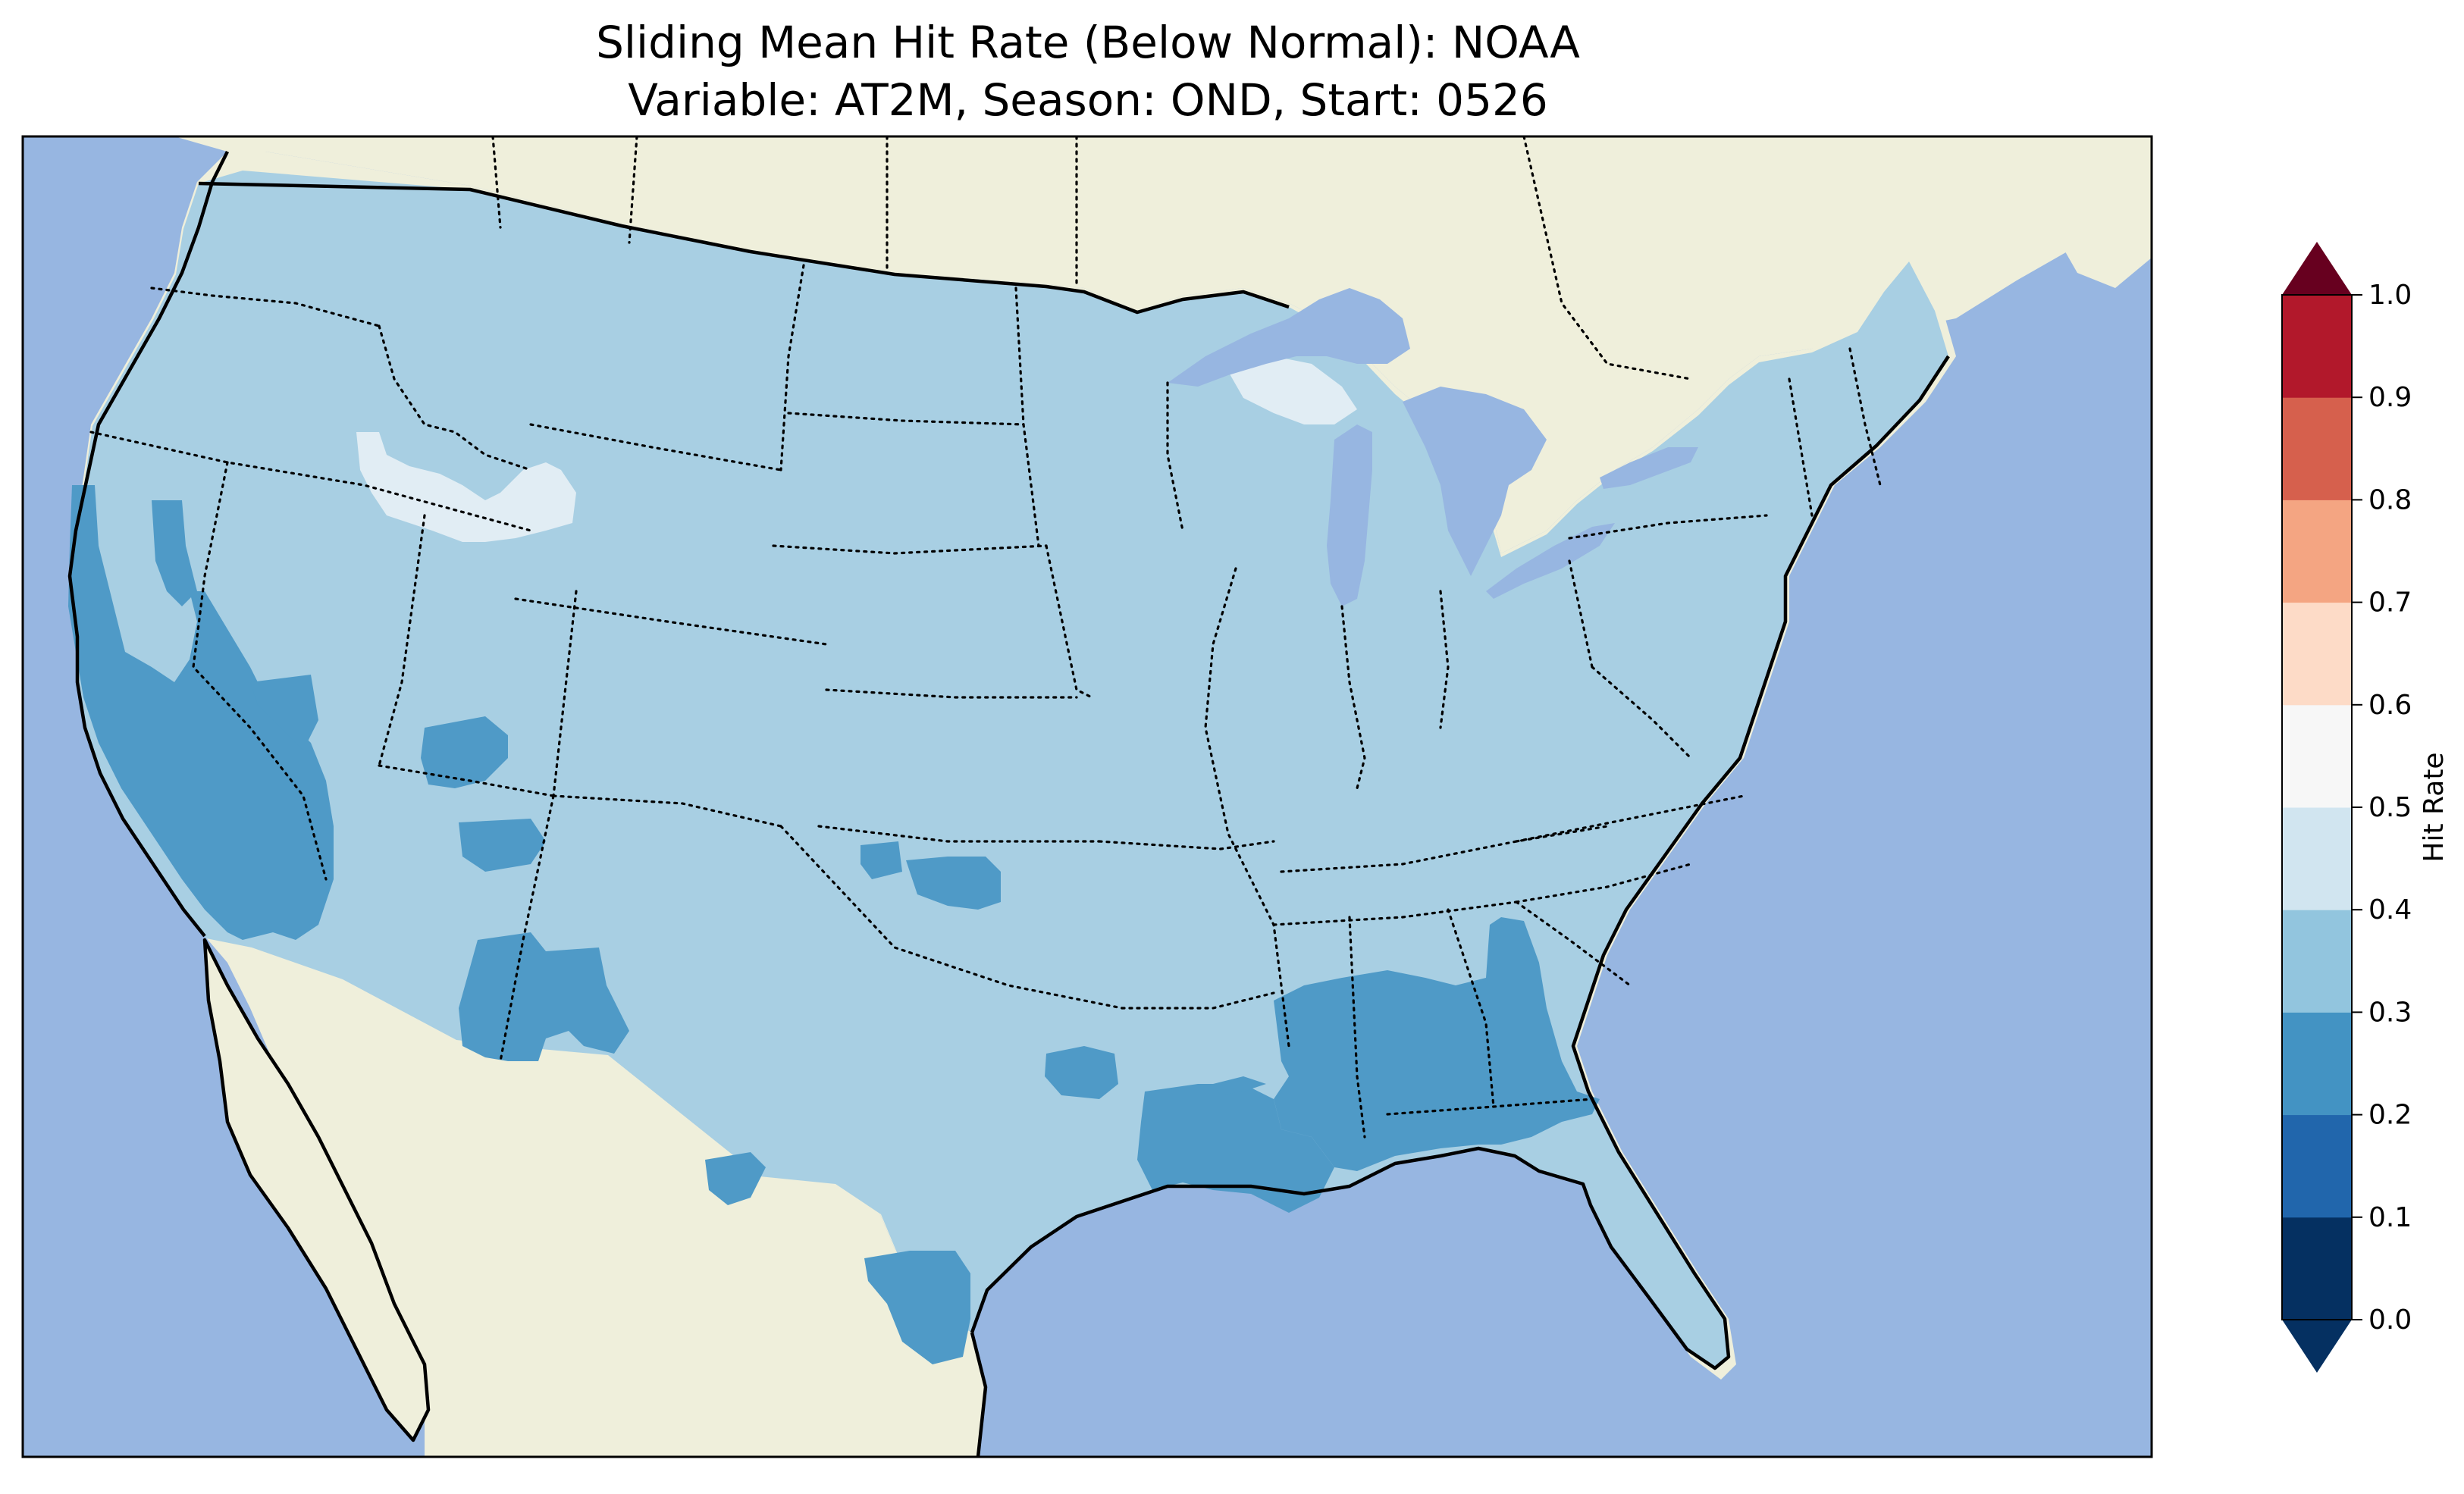 The image size is (2464, 1494). I want to click on nd-sd-border, so click(906, 419).